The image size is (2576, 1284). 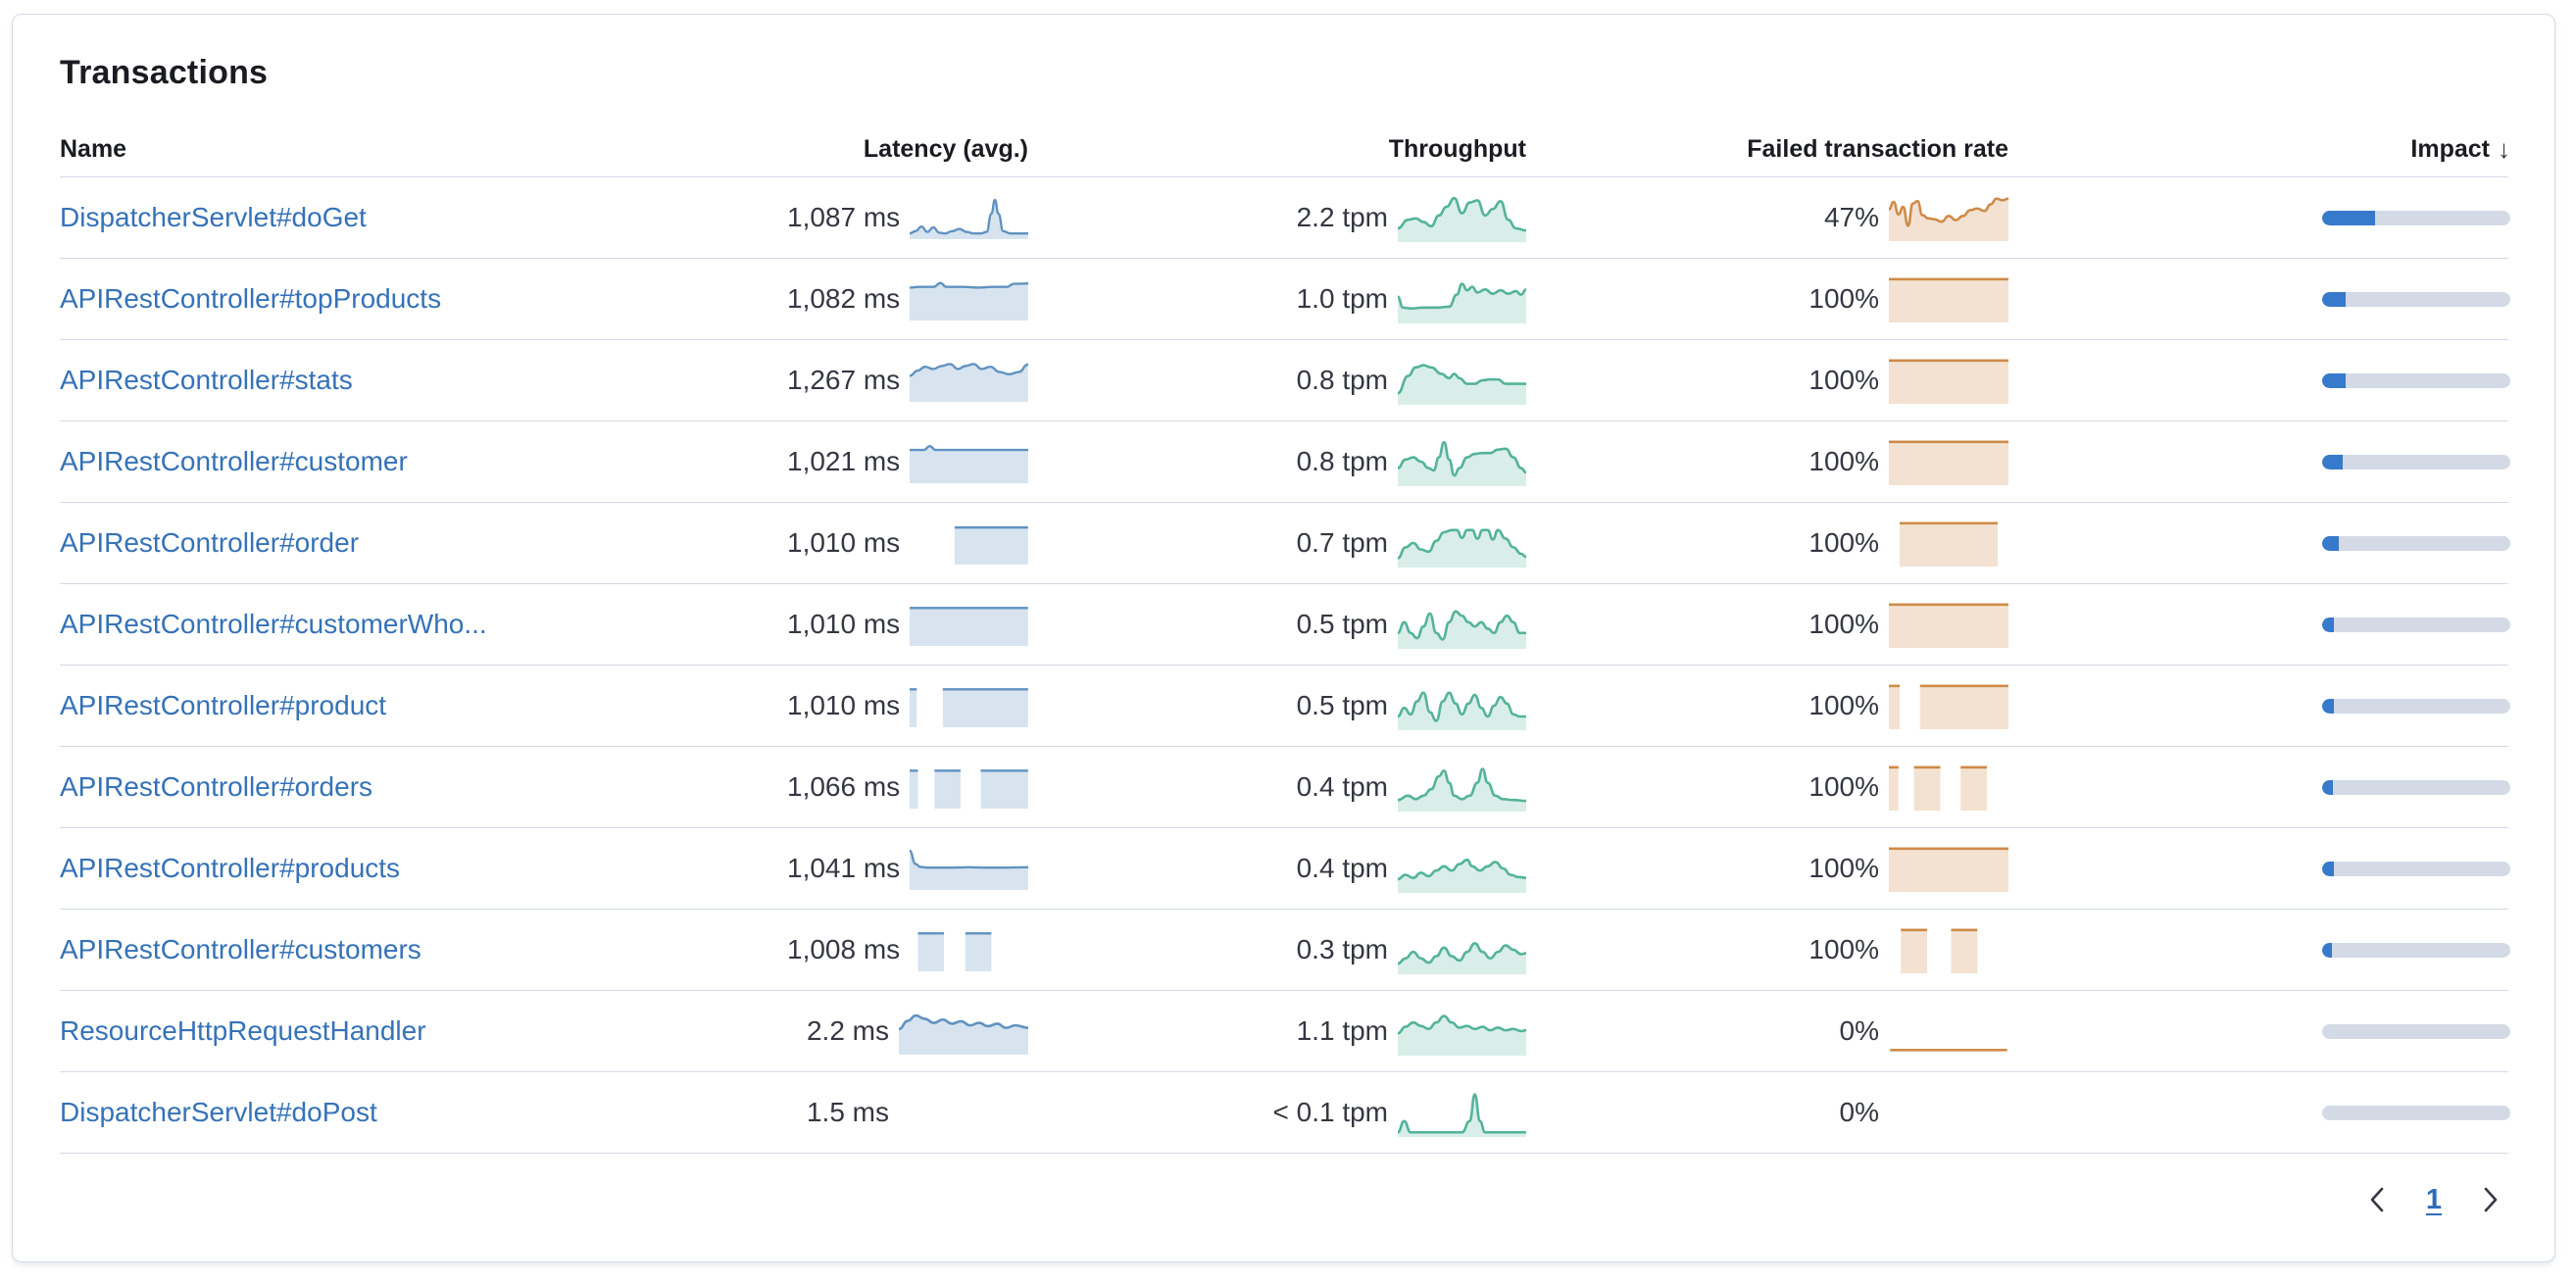 What do you see at coordinates (243, 1030) in the screenshot?
I see `transaction-name-link: ResourceHttpRequestHandler` at bounding box center [243, 1030].